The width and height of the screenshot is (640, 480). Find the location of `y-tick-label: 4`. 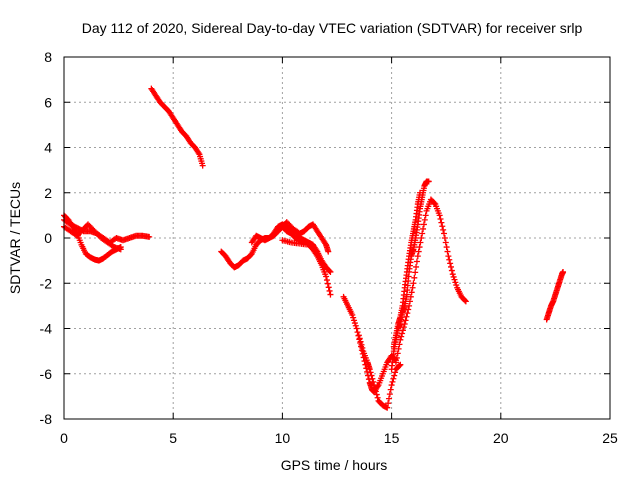

y-tick-label: 4 is located at coordinates (48, 148).